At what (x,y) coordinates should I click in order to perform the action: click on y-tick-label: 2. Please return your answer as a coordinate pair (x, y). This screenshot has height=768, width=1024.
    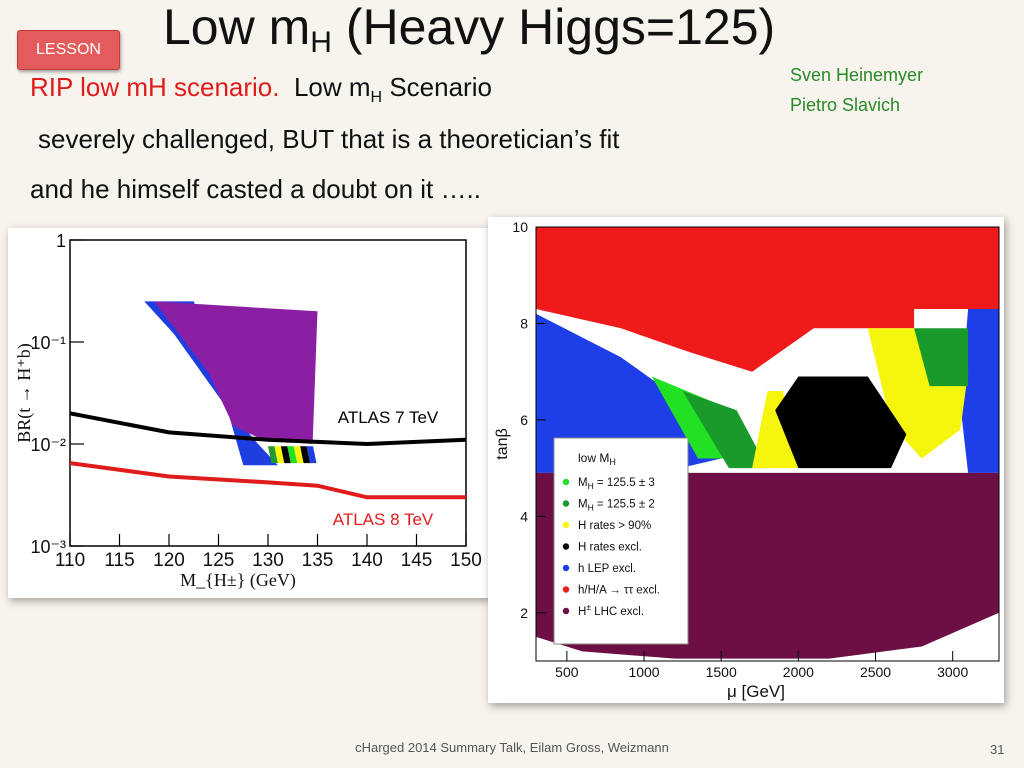
    Looking at the image, I should click on (524, 613).